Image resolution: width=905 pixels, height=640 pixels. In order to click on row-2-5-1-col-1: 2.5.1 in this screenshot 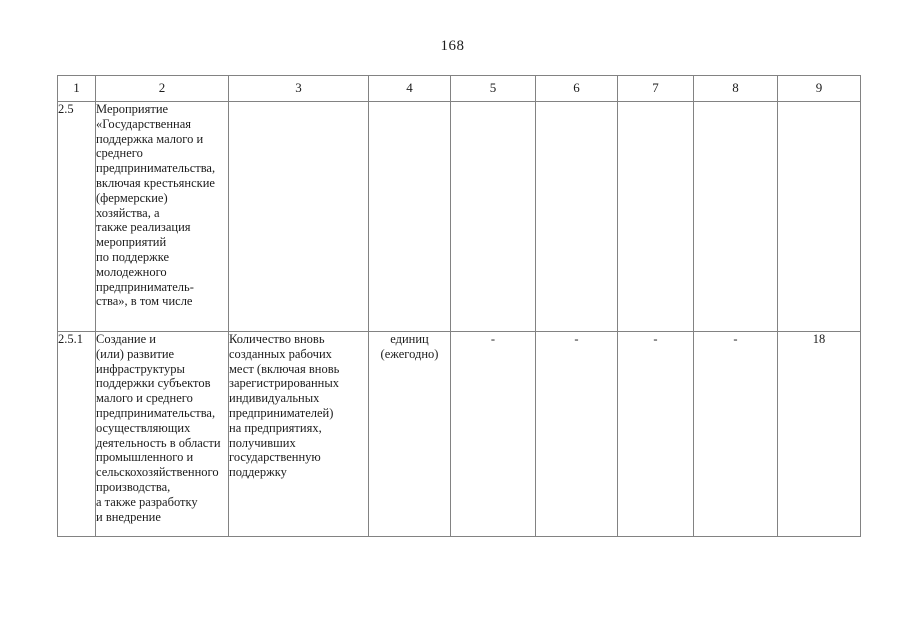, I will do `click(76, 434)`.